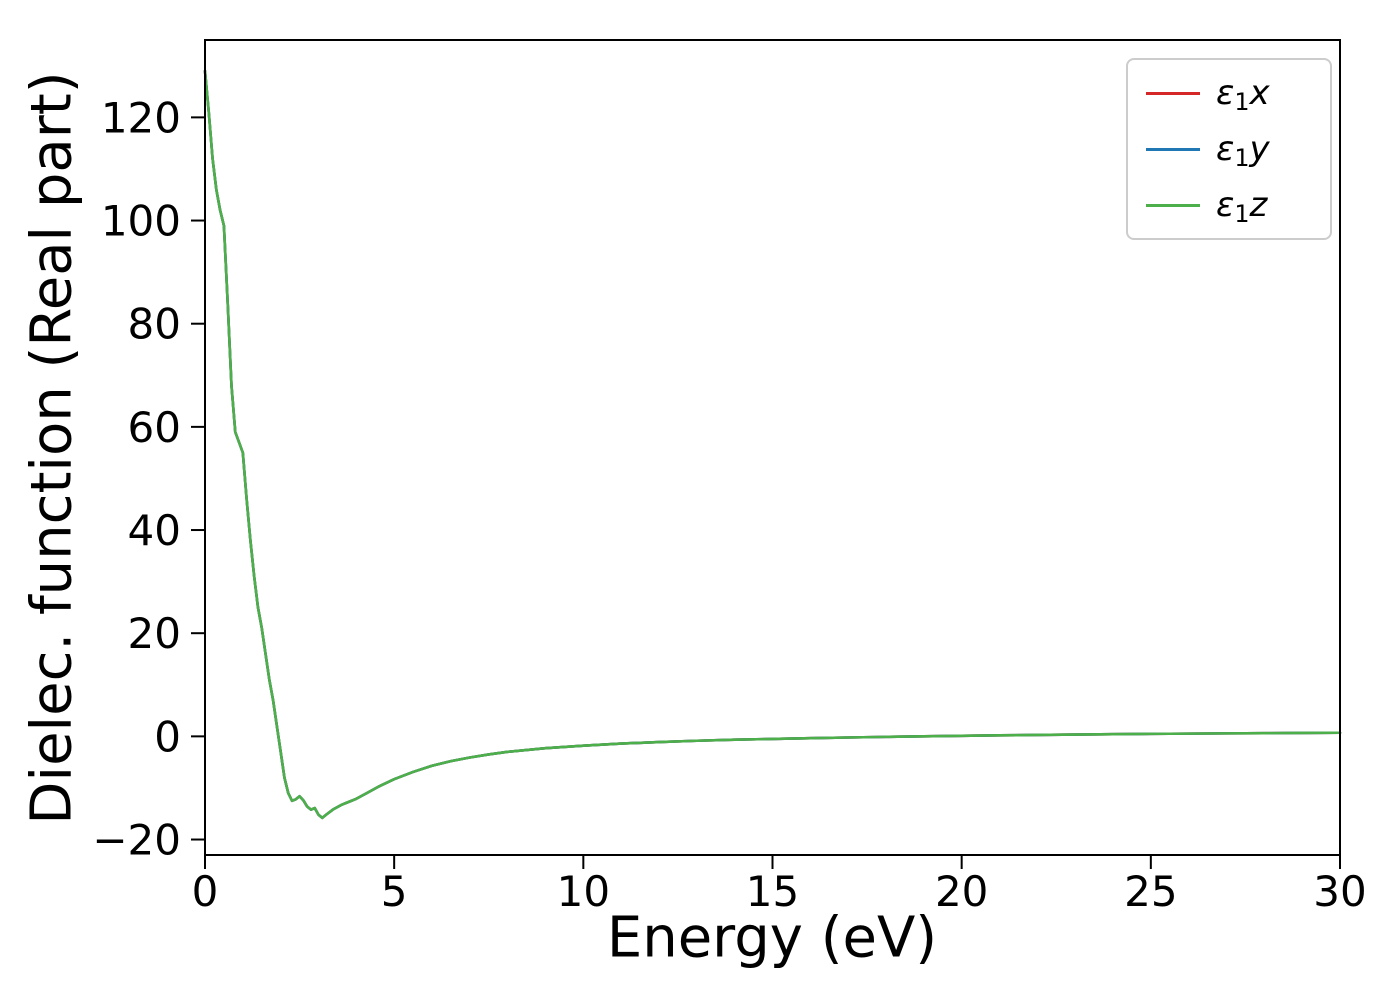 The width and height of the screenshot is (1400, 1000). I want to click on svg-text: 15, so click(772, 891).